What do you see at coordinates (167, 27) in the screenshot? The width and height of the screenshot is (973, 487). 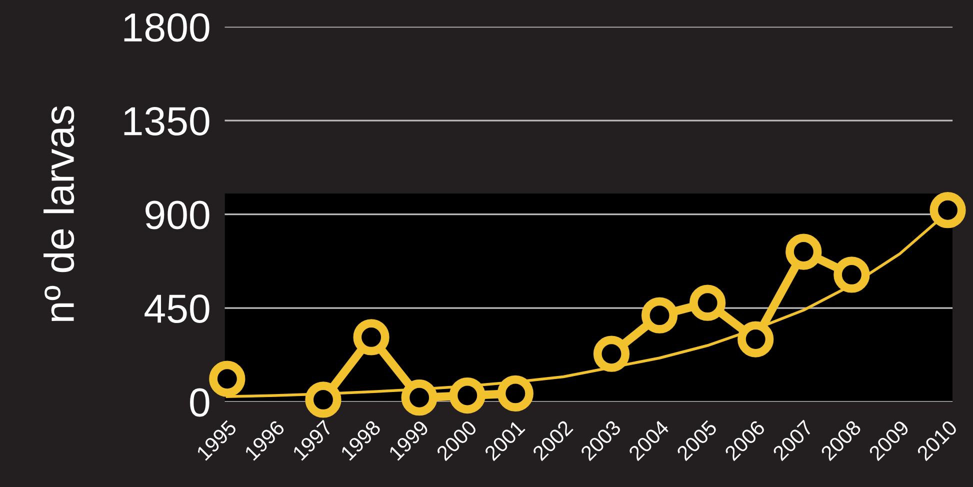 I see `y-tick-label: 1800` at bounding box center [167, 27].